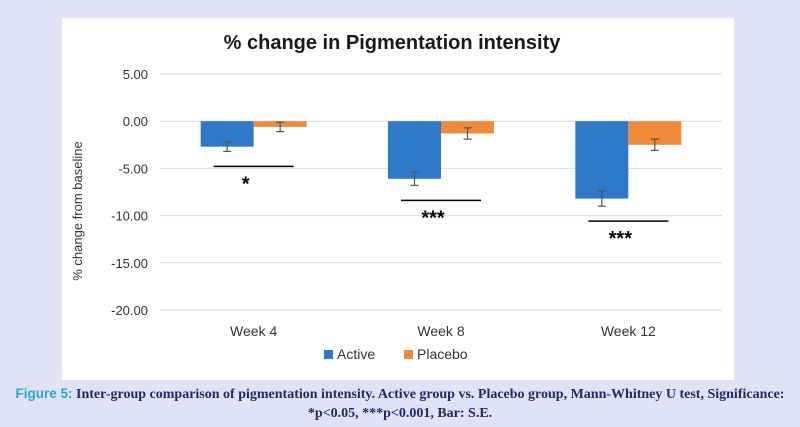 The image size is (800, 427). I want to click on y-axis-label: % change from baseline, so click(77, 210).